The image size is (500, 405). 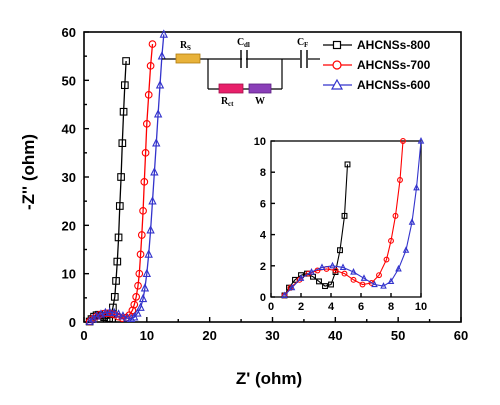 What do you see at coordinates (69, 129) in the screenshot?
I see `y-tick-label: 40` at bounding box center [69, 129].